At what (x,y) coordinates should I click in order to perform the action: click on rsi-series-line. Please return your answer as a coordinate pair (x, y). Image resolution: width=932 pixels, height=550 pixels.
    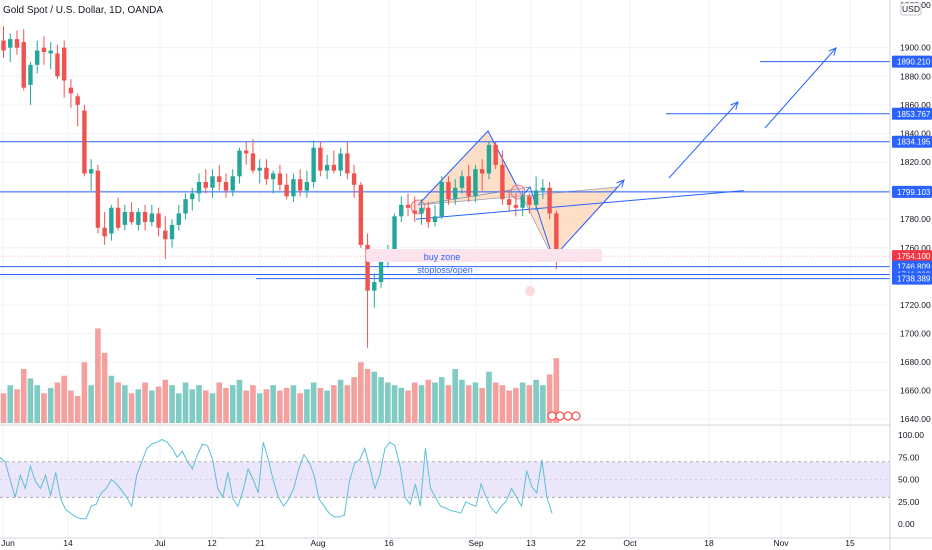
    Looking at the image, I should click on (276, 479).